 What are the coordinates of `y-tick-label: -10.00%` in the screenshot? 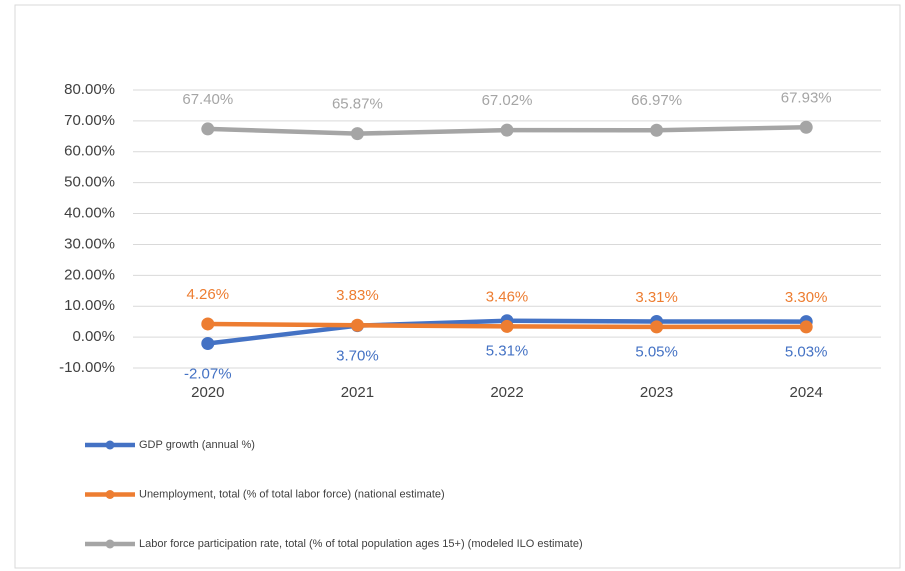 It's located at (87, 367).